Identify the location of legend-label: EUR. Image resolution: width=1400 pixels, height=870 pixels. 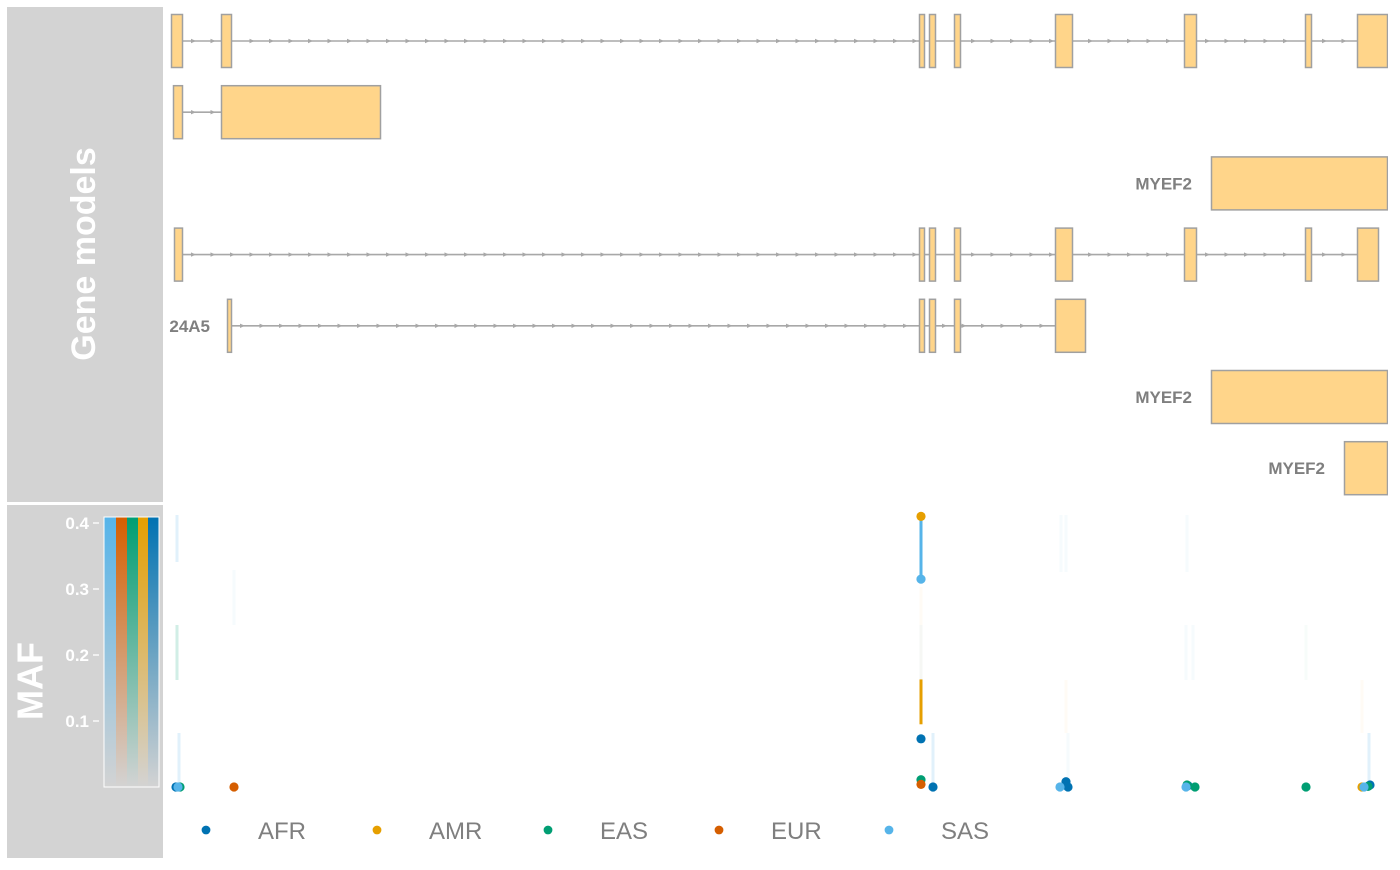
(796, 831).